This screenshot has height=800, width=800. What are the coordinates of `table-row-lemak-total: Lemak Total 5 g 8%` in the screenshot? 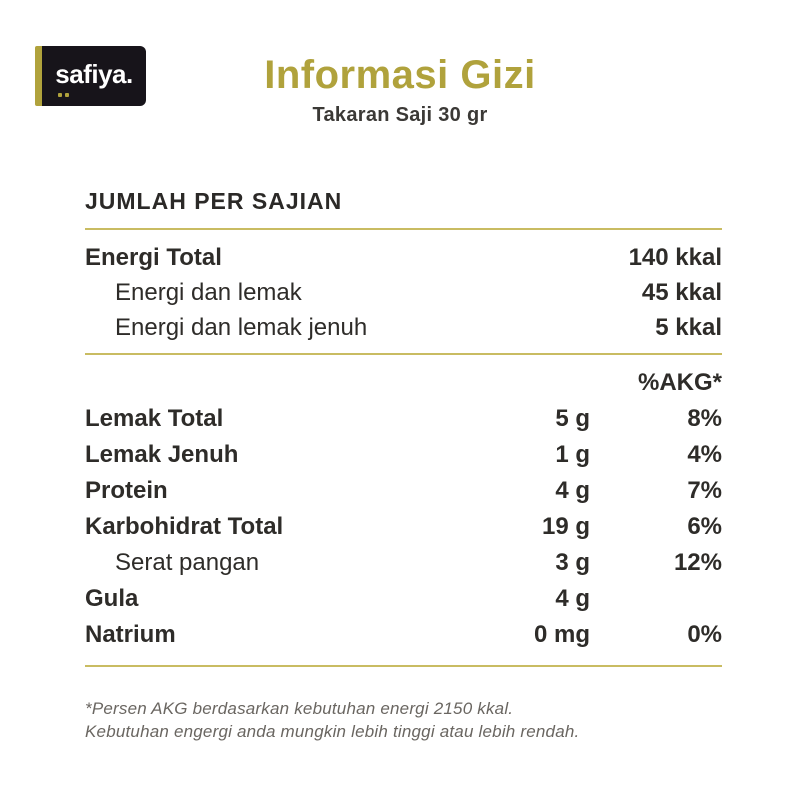 It's located at (403, 419).